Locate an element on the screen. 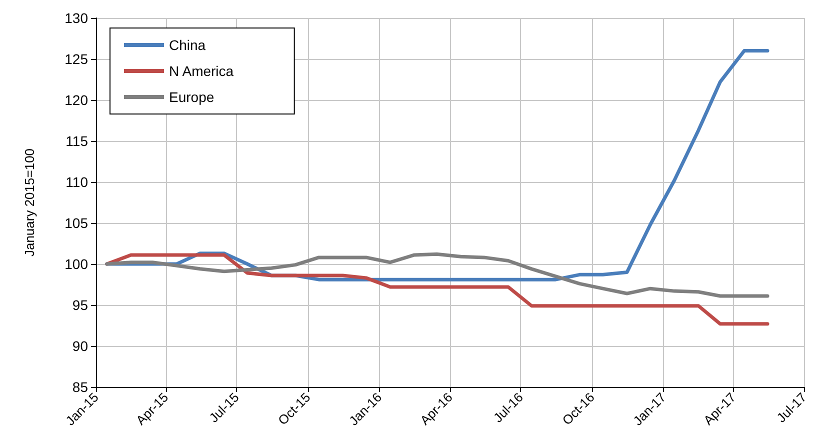  legend-label: N America is located at coordinates (201, 71).